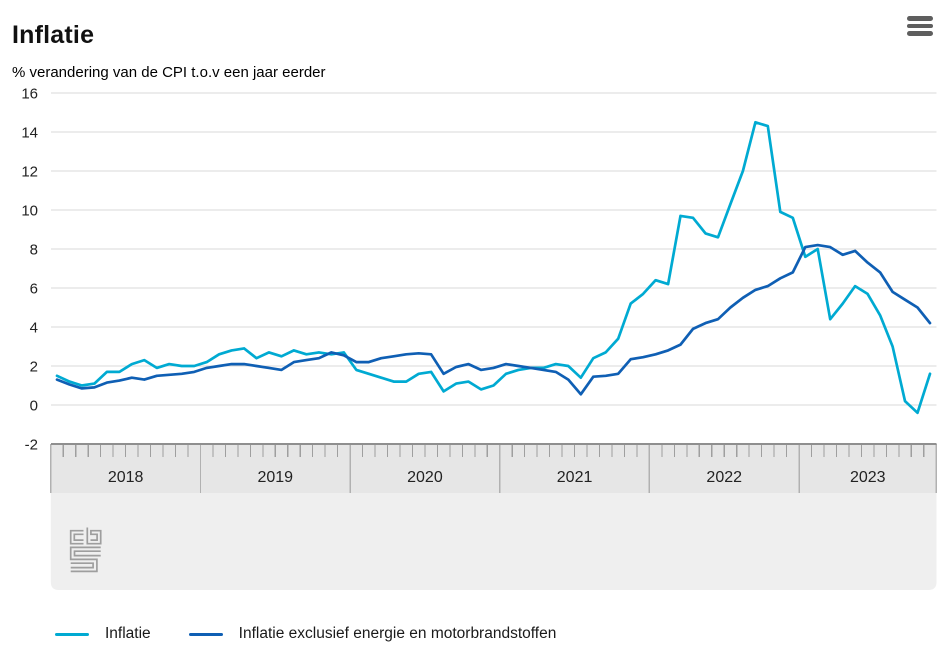 The image size is (952, 664). I want to click on legend-item-1: Inflatie, so click(103, 634).